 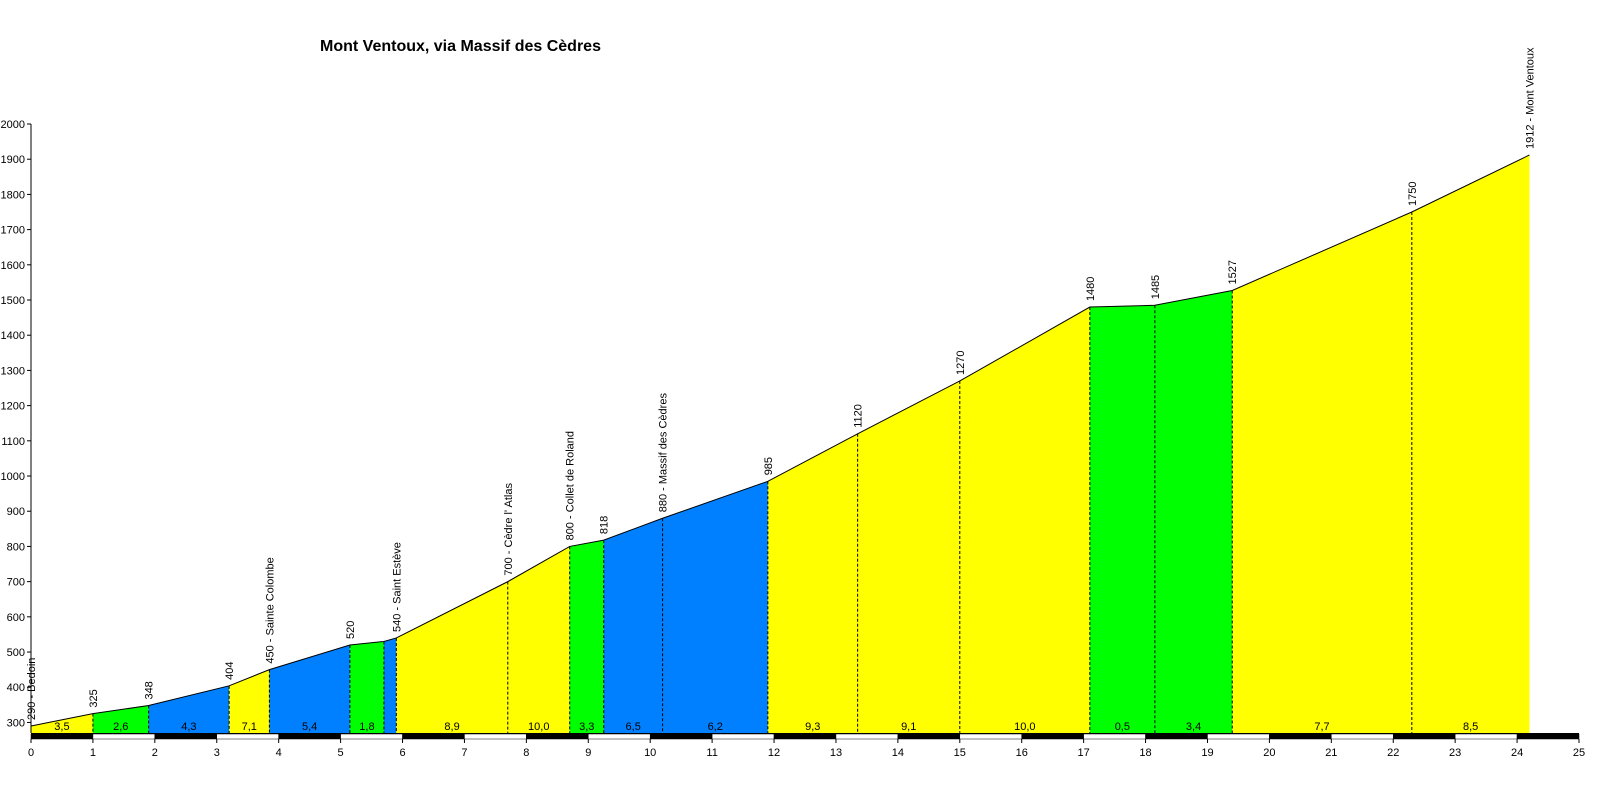 What do you see at coordinates (1470, 727) in the screenshot?
I see `gradient-label: 8,5` at bounding box center [1470, 727].